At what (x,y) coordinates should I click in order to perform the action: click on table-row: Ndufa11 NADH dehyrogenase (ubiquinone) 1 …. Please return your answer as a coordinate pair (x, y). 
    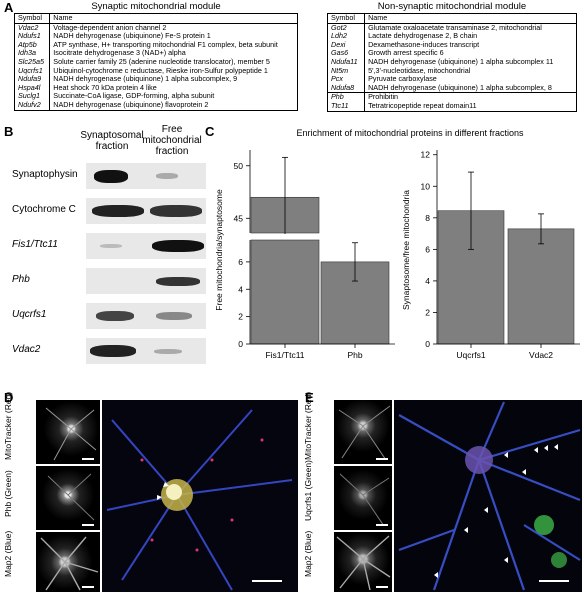
    Looking at the image, I should click on (452, 61).